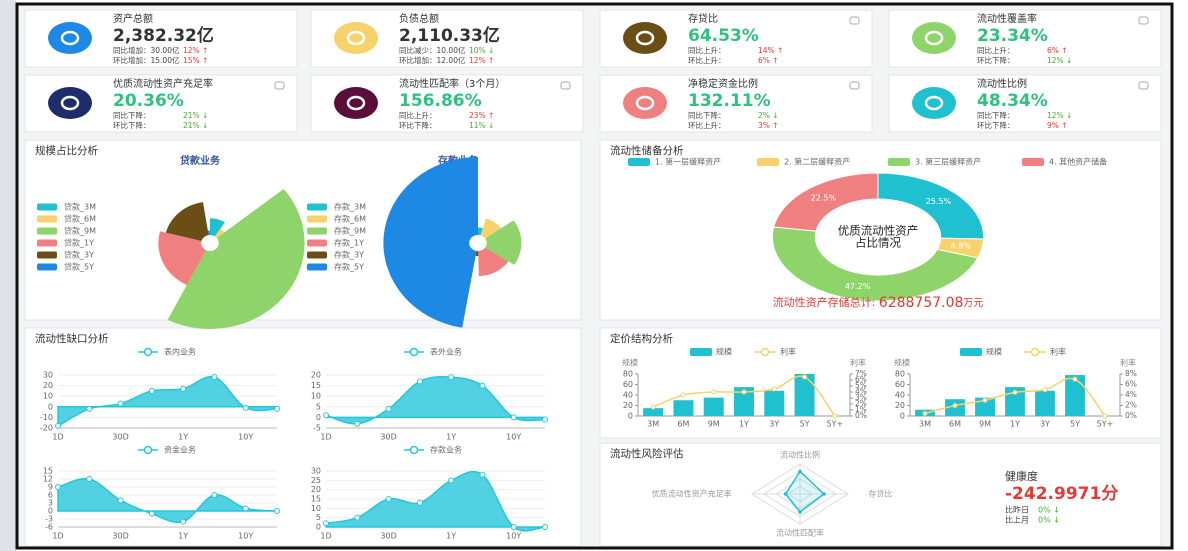  I want to click on kpi-change: 3% ↑, so click(768, 125).